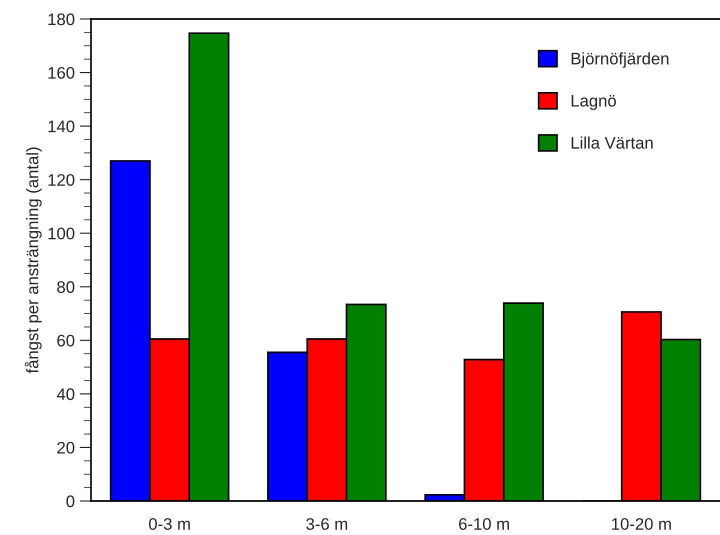  I want to click on y-tick-label: 100, so click(61, 234).